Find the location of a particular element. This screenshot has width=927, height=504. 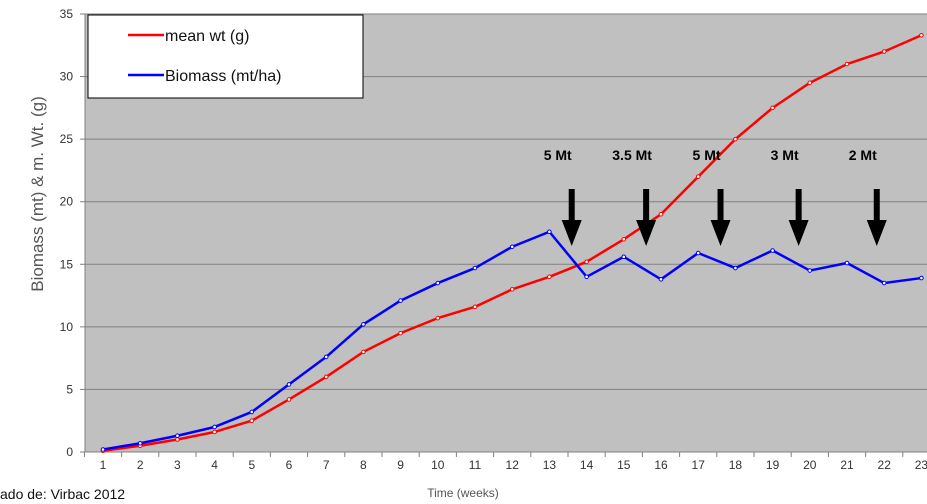

y-axis: 0 5 10 15 20 25 30 35 is located at coordinates (73, 233).